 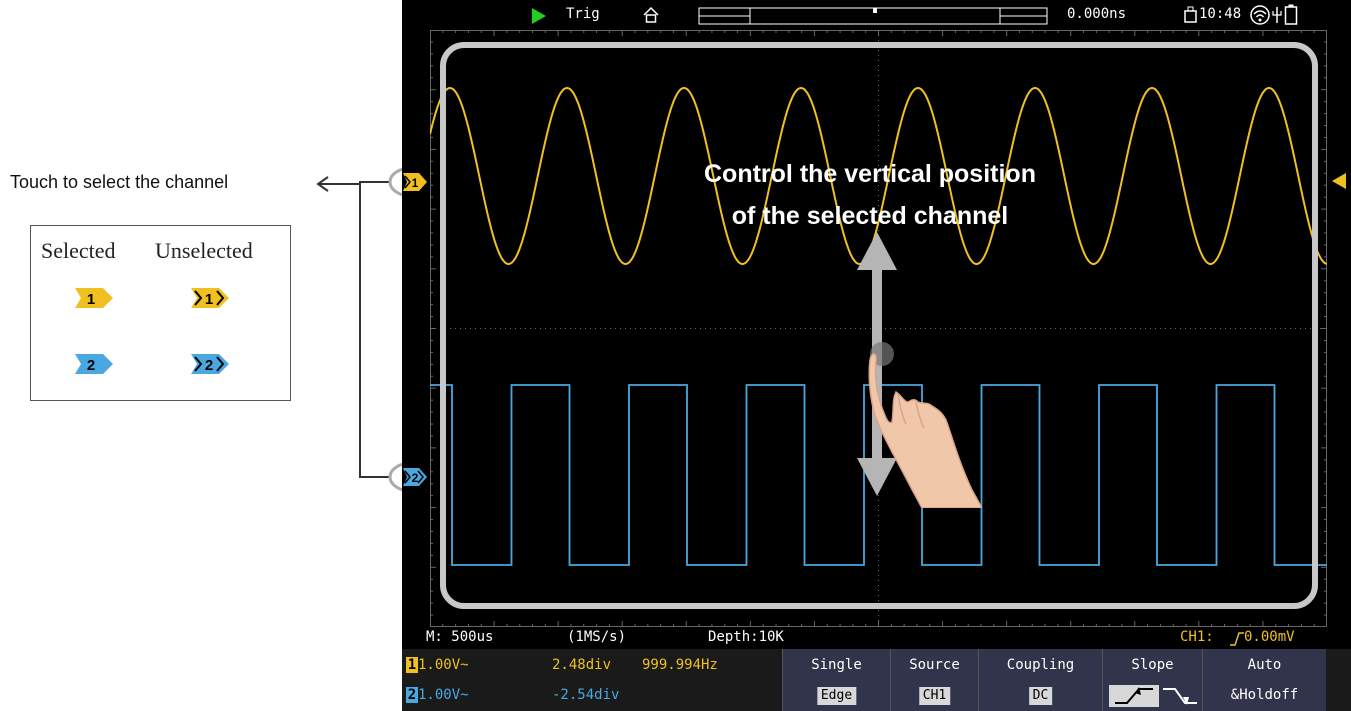 I want to click on clock: 10:48, so click(x=1220, y=14).